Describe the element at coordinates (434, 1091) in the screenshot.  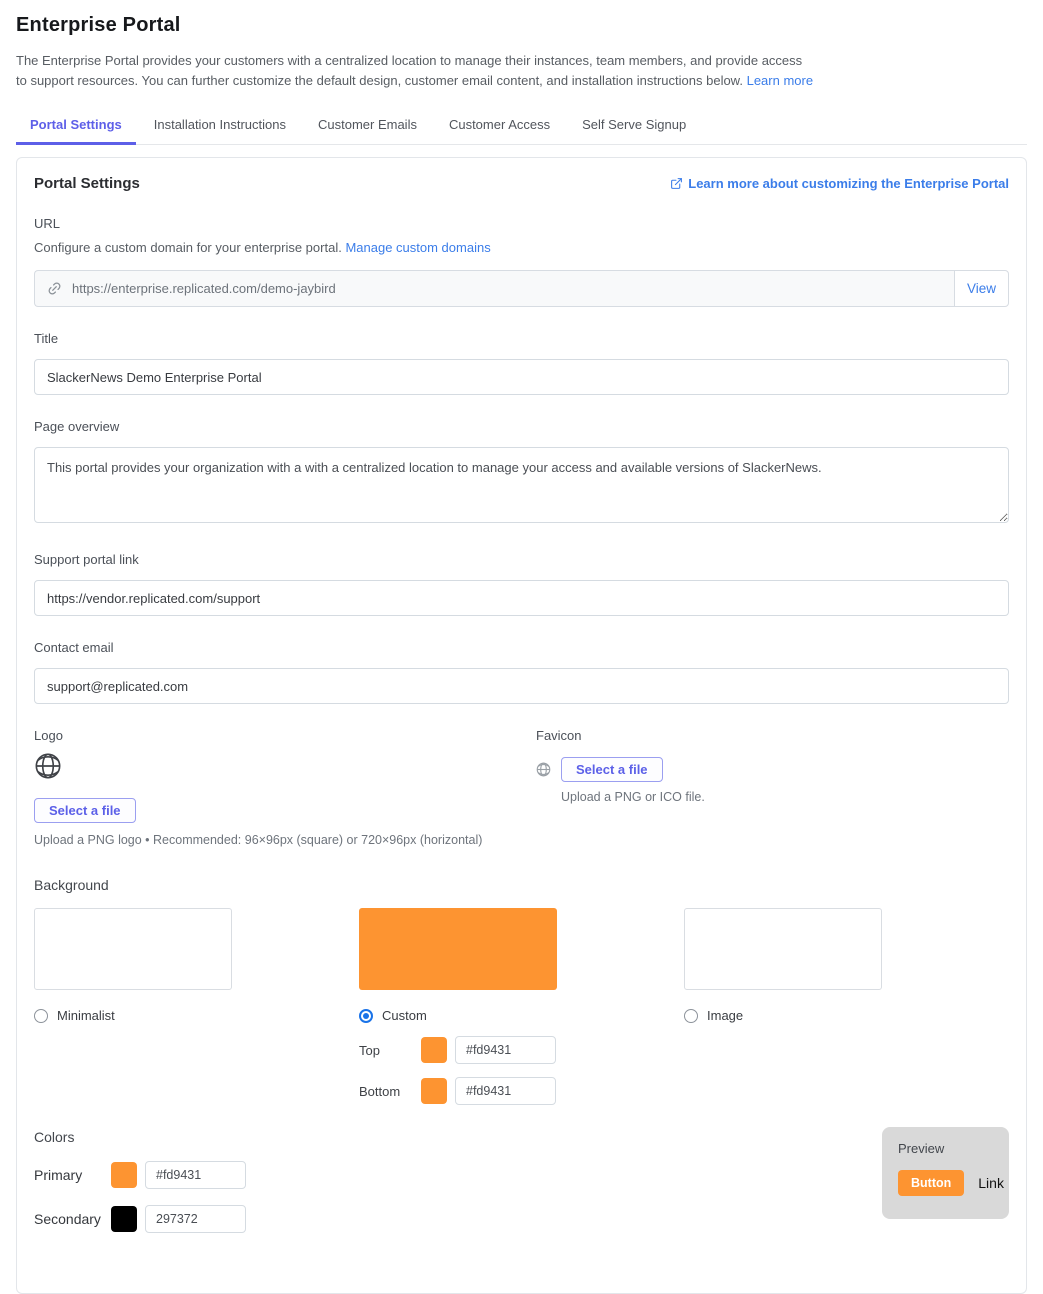
I see `background-bottom-swatch` at that location.